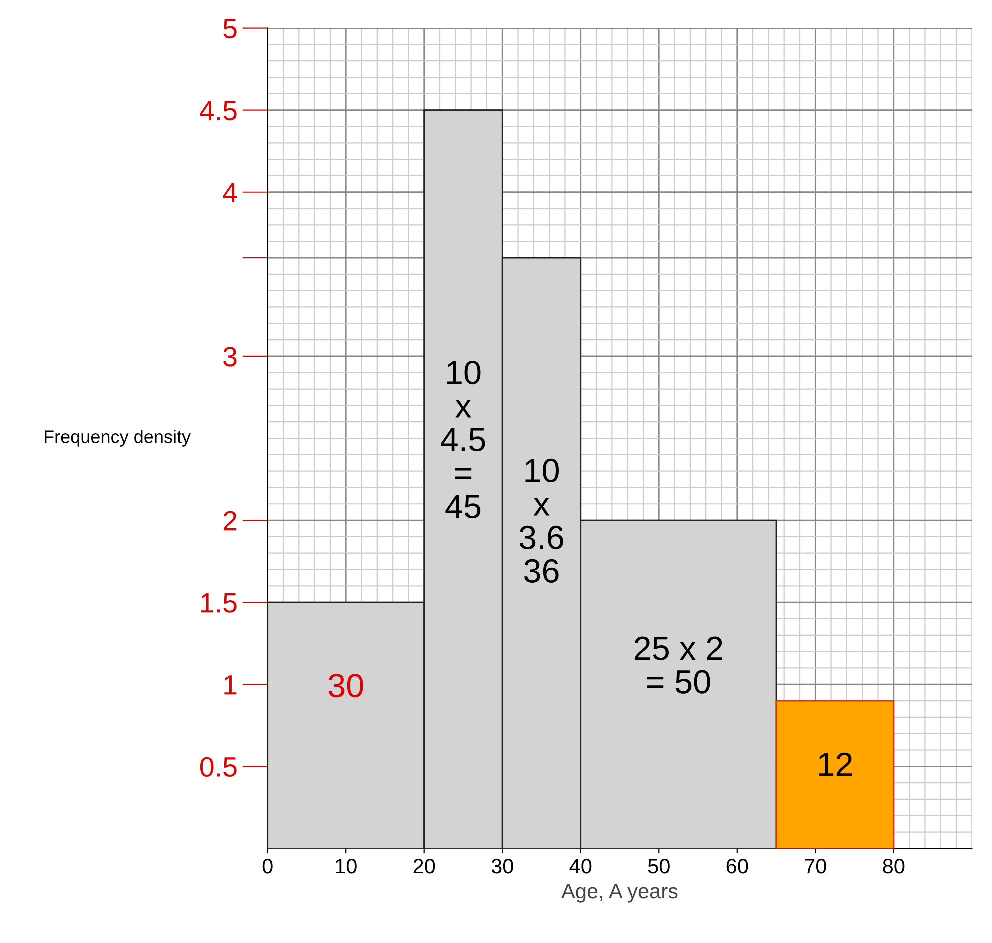 The height and width of the screenshot is (943, 992). Describe the element at coordinates (835, 764) in the screenshot. I see `annotation: 12` at that location.